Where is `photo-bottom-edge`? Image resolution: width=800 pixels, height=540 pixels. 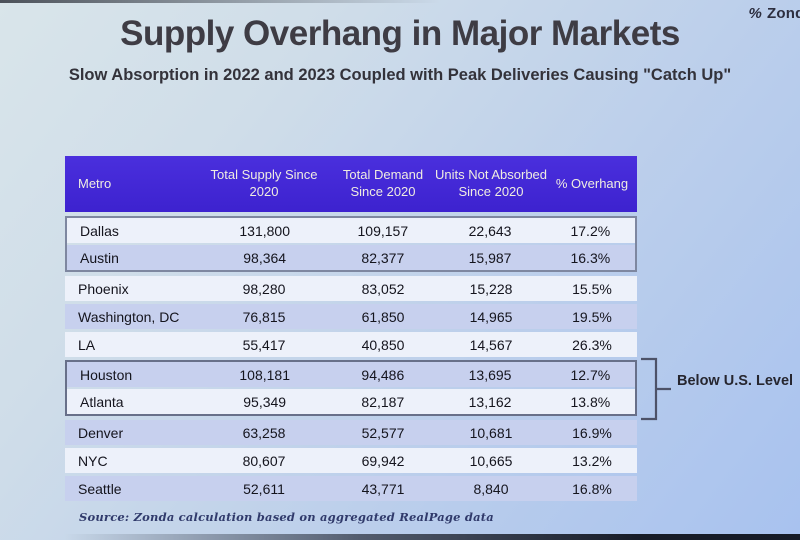
photo-bottom-edge is located at coordinates (400, 537).